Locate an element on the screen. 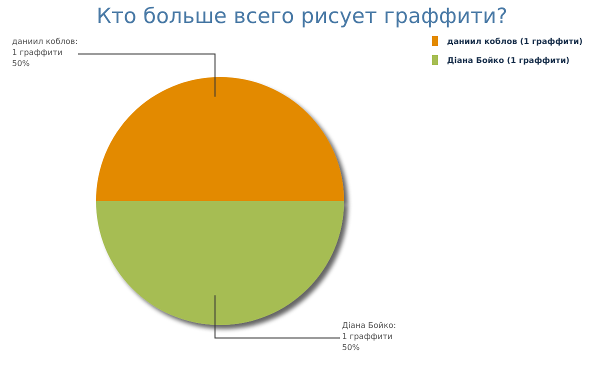 This screenshot has height=378, width=604. legend-label: Діана Бойко (1 граффити) is located at coordinates (508, 60).